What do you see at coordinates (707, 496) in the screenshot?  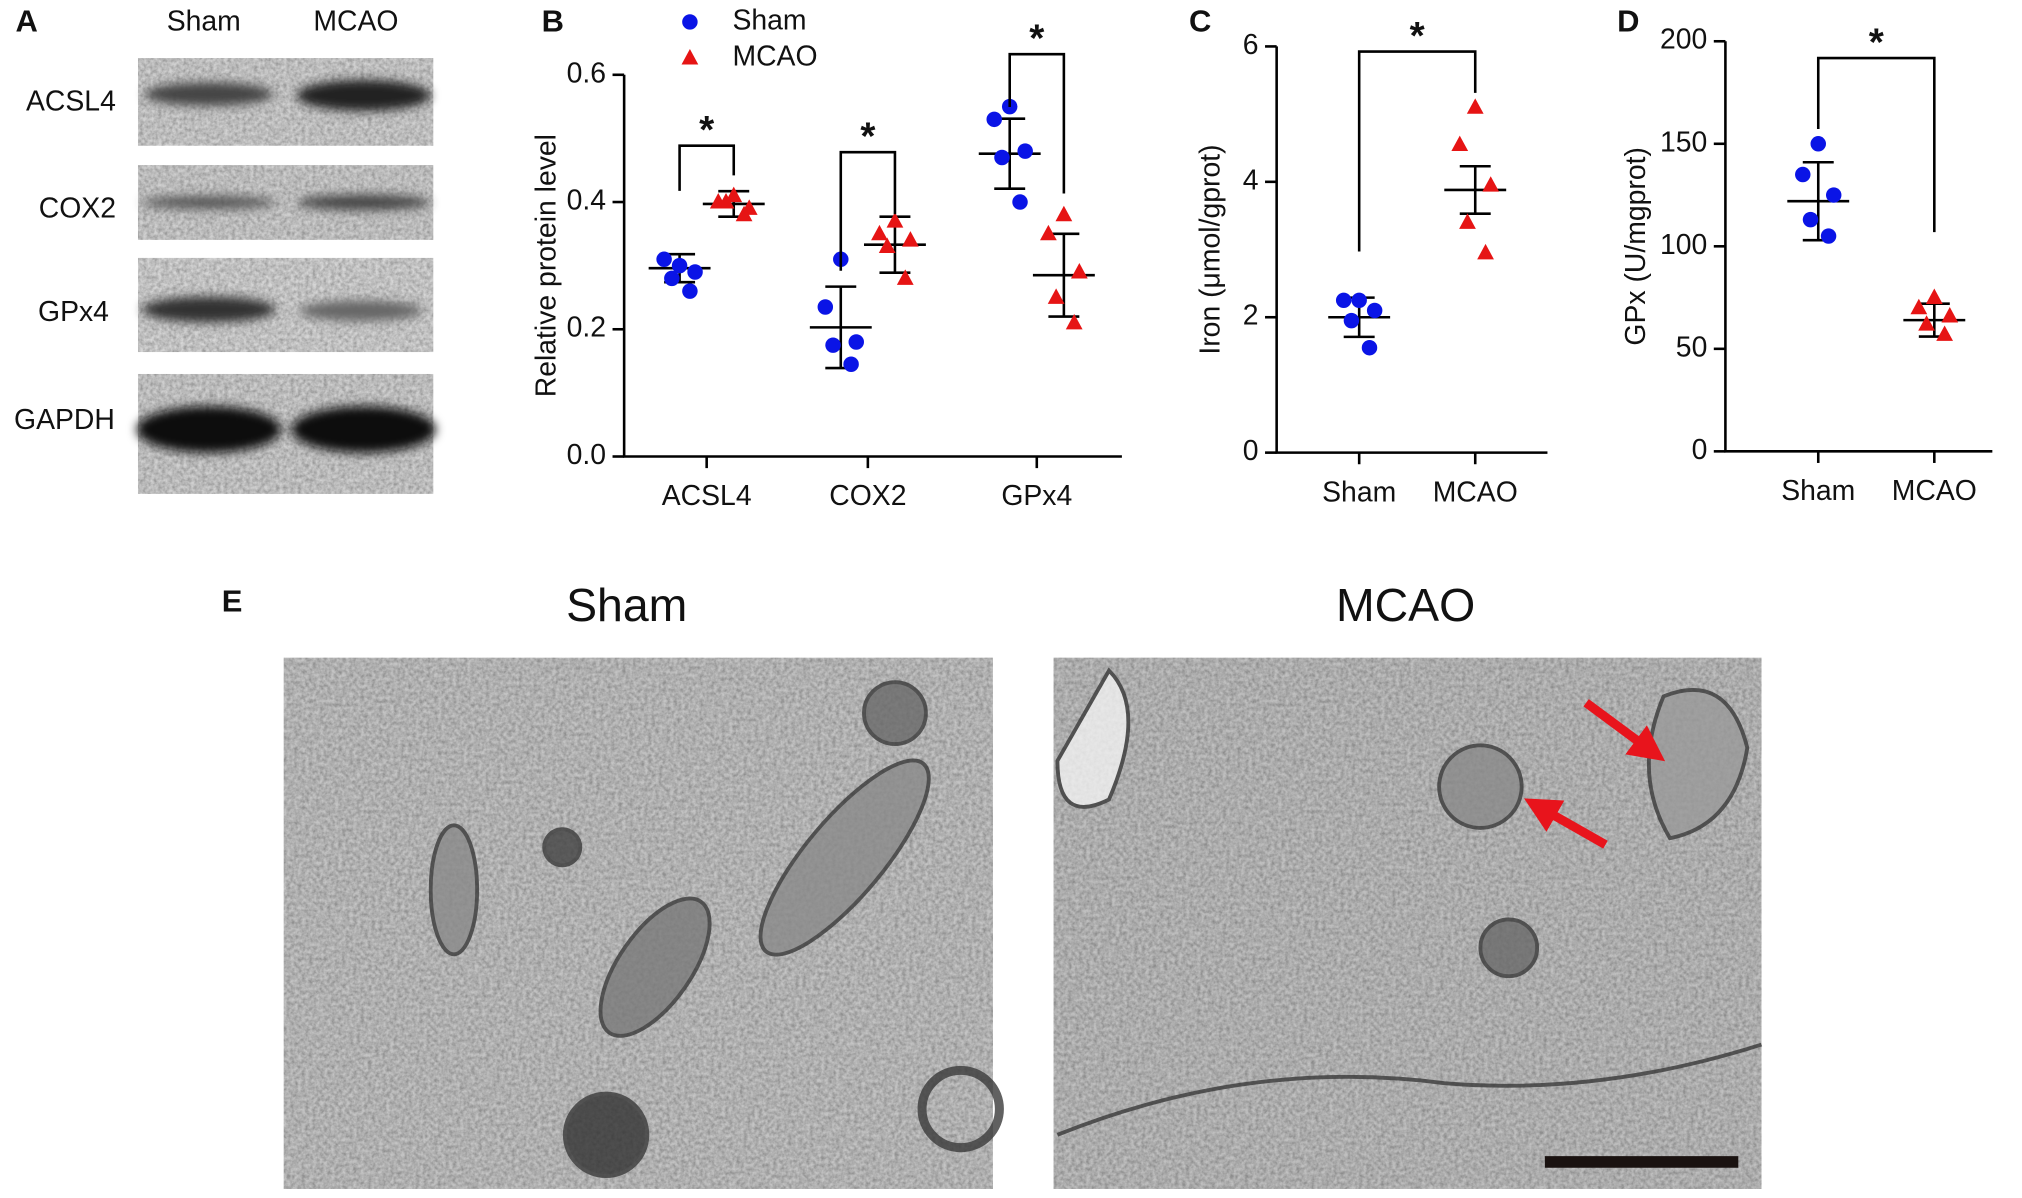 I see `x-tick-label: ACSL4` at bounding box center [707, 496].